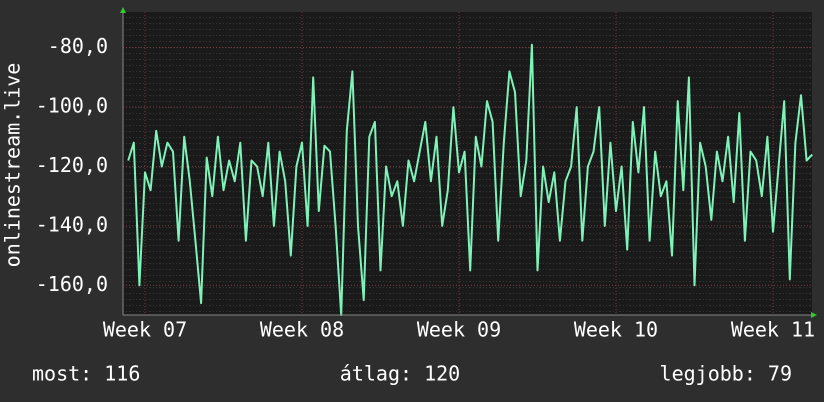 This screenshot has width=824, height=402. What do you see at coordinates (773, 330) in the screenshot?
I see `x-tick-label: Week 11` at bounding box center [773, 330].